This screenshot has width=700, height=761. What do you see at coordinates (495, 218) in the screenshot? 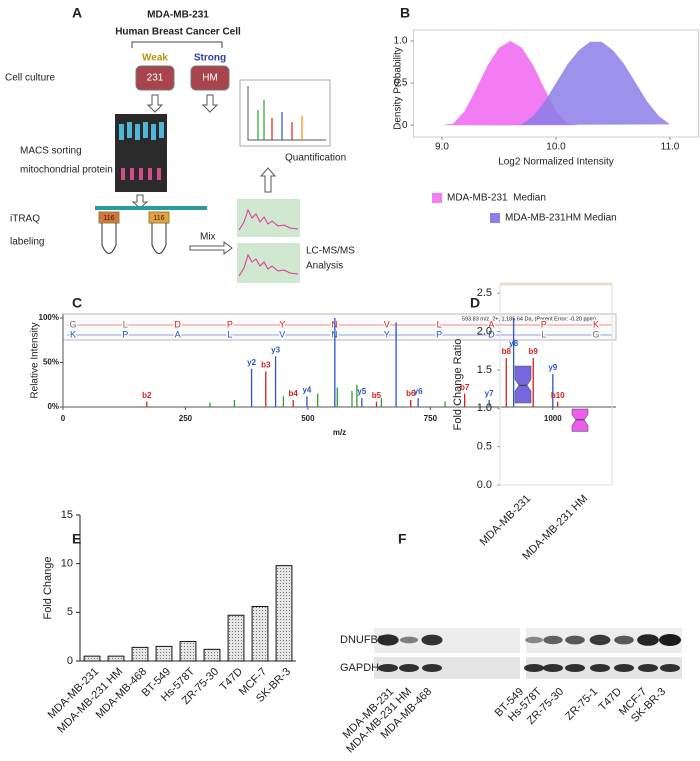
I see `legend-swatch` at bounding box center [495, 218].